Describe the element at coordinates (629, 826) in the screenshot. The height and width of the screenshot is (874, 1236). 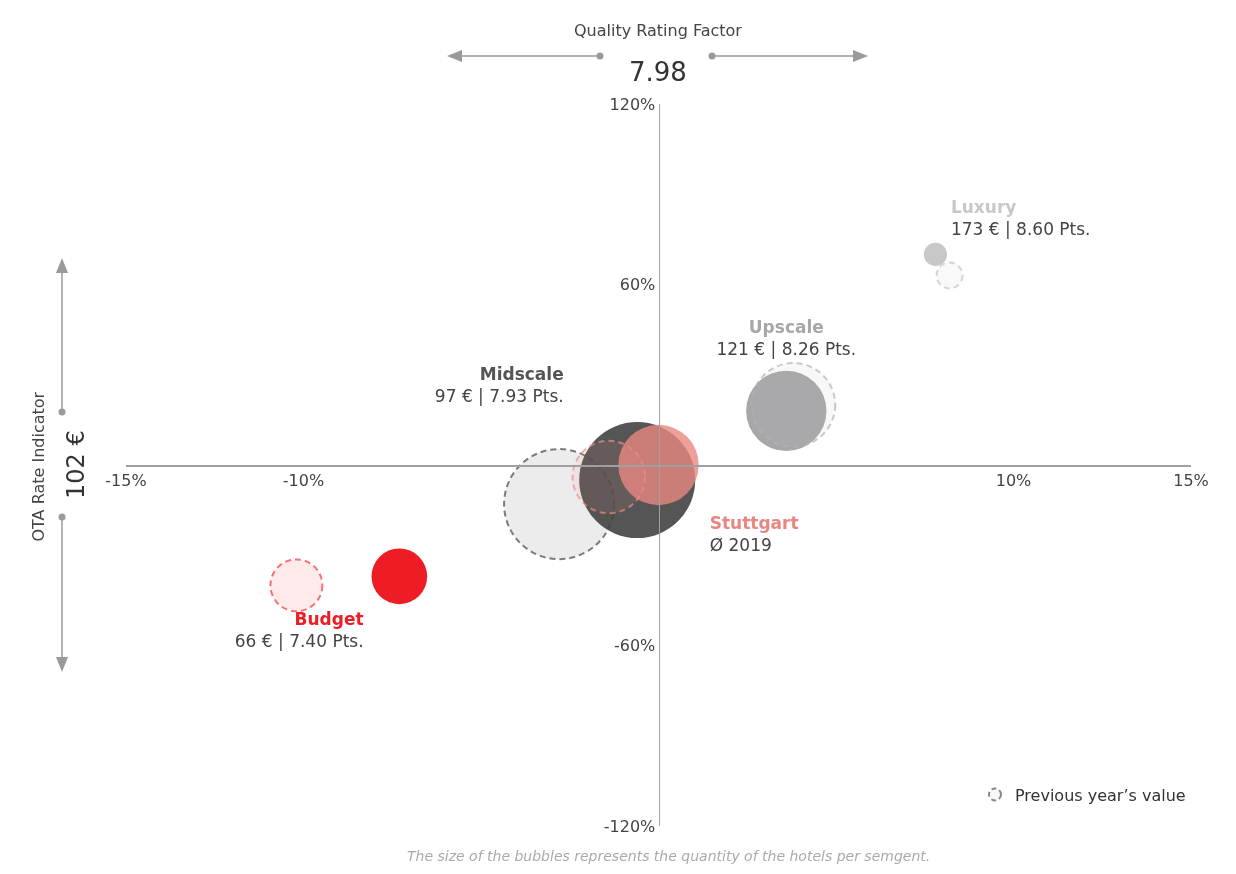
I see `y-tick-label: -120%` at that location.